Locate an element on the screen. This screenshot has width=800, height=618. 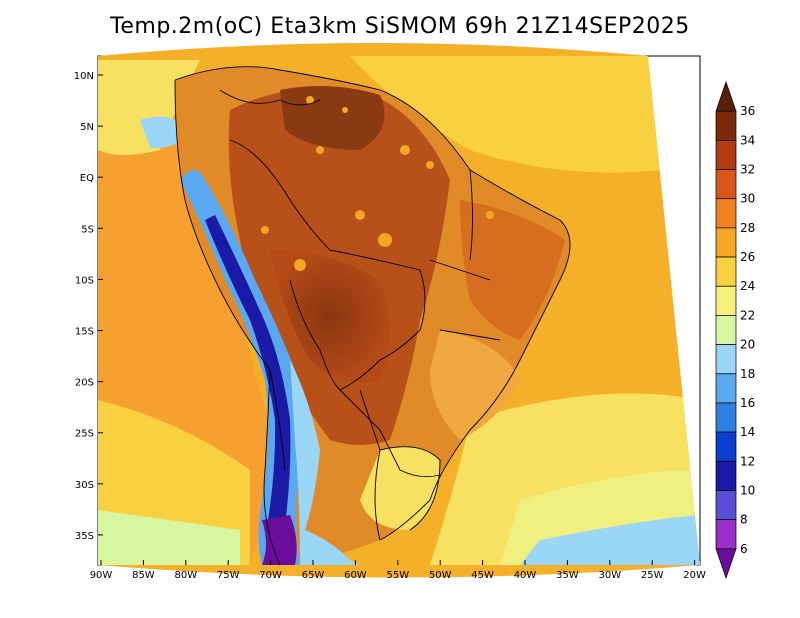
central-hot-core is located at coordinates (330, 316).